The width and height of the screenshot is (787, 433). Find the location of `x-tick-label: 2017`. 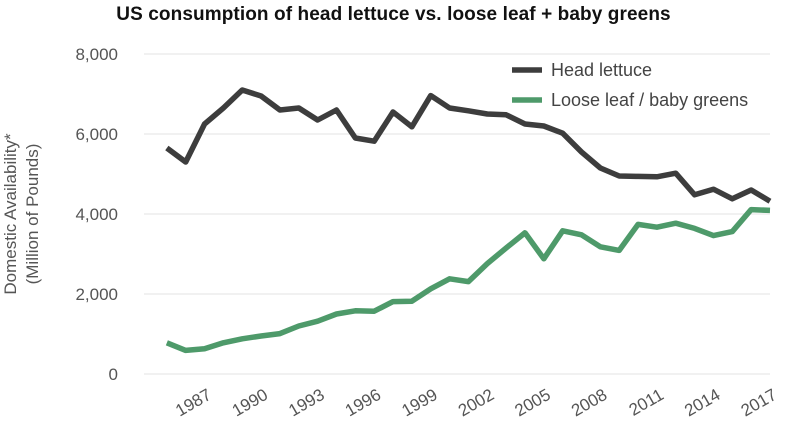

x-tick-label: 2017 is located at coordinates (759, 402).